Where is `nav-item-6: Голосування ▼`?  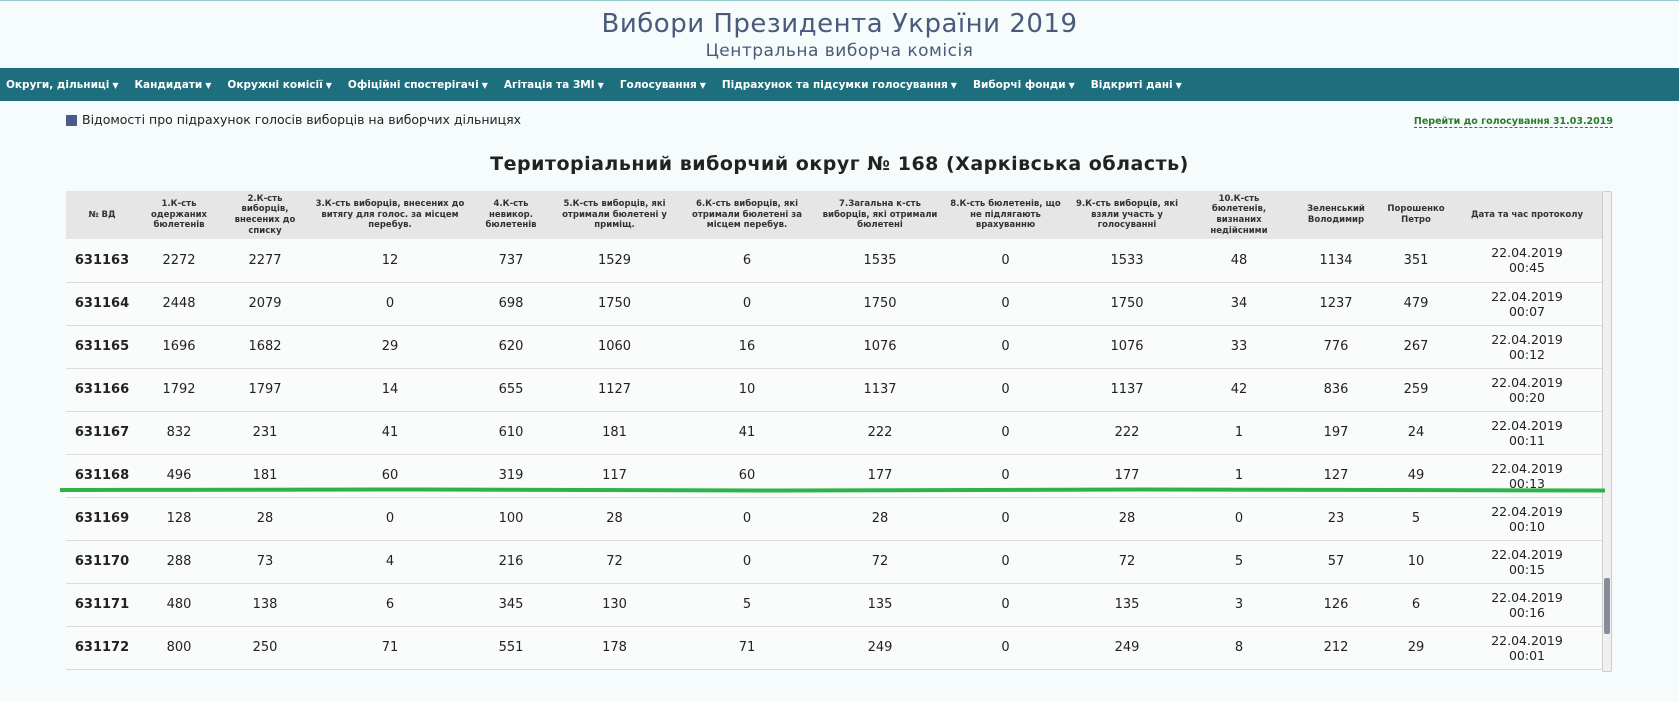
nav-item-6: Голосування ▼ is located at coordinates (663, 85).